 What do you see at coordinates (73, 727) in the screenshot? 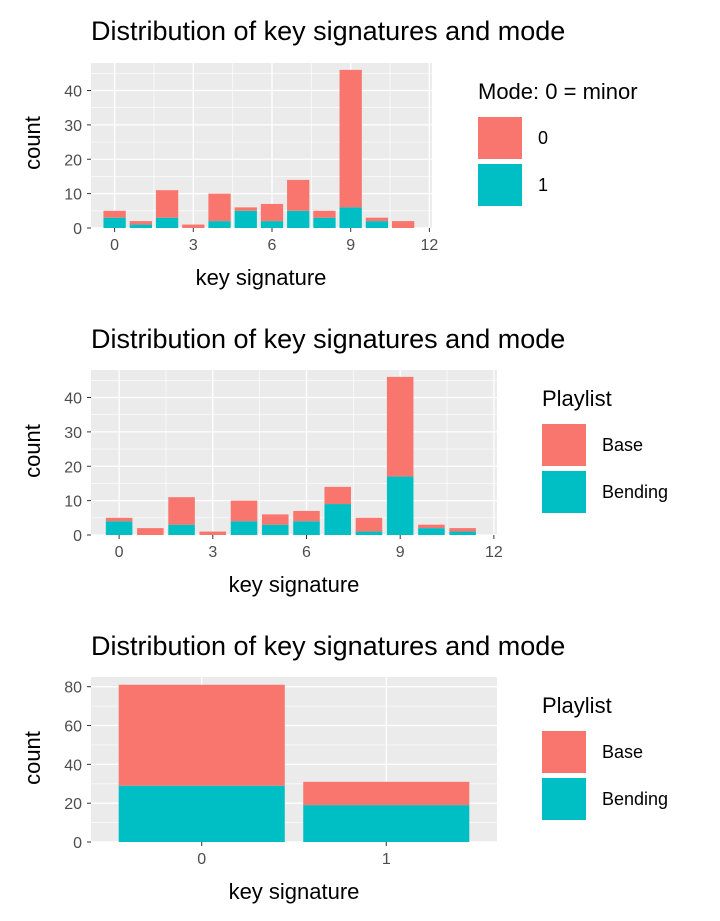
I see `y-tick-label: 60` at bounding box center [73, 727].